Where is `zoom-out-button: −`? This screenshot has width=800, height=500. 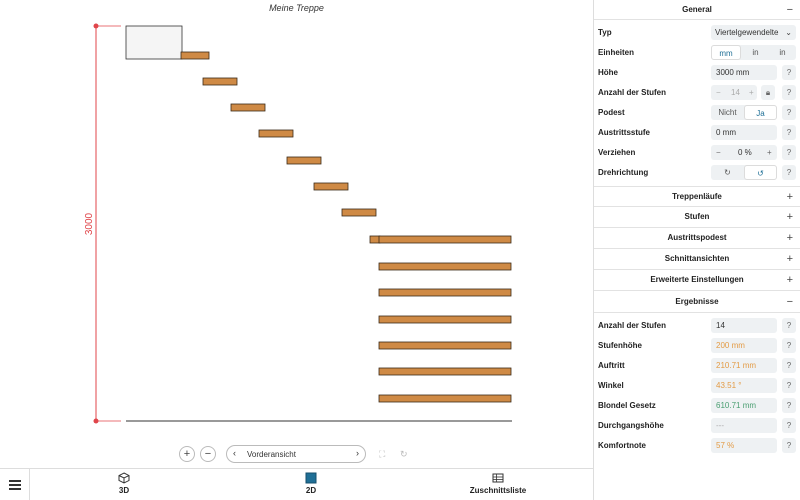
zoom-out-button: − is located at coordinates (208, 454).